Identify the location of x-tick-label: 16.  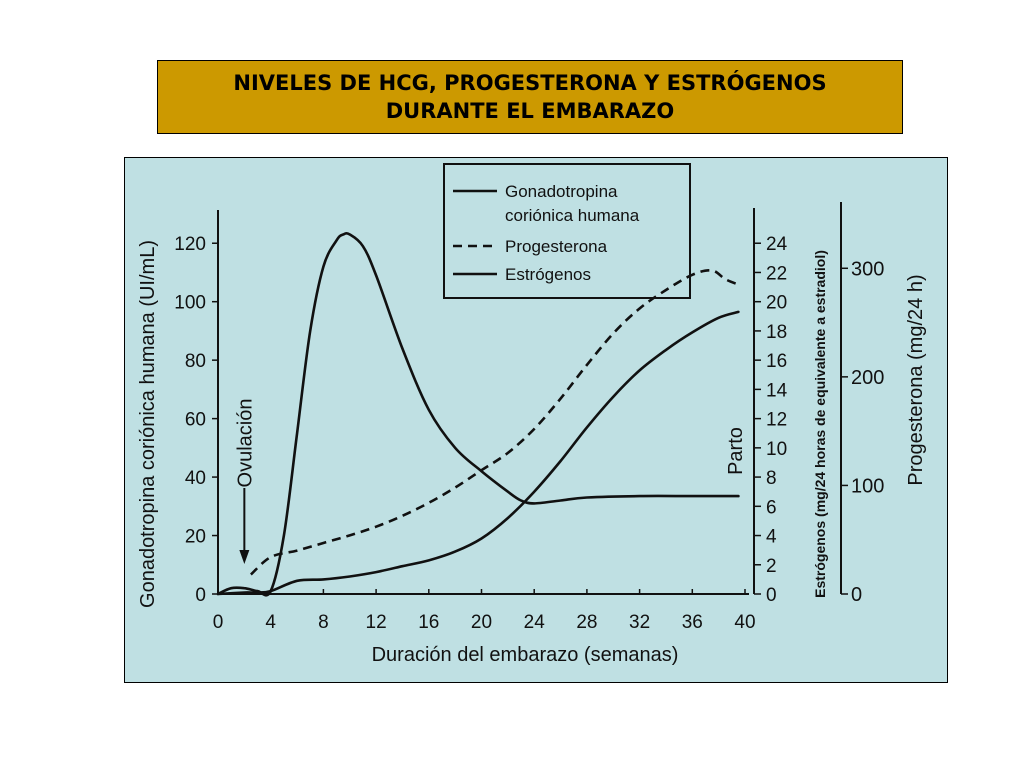
(428, 622).